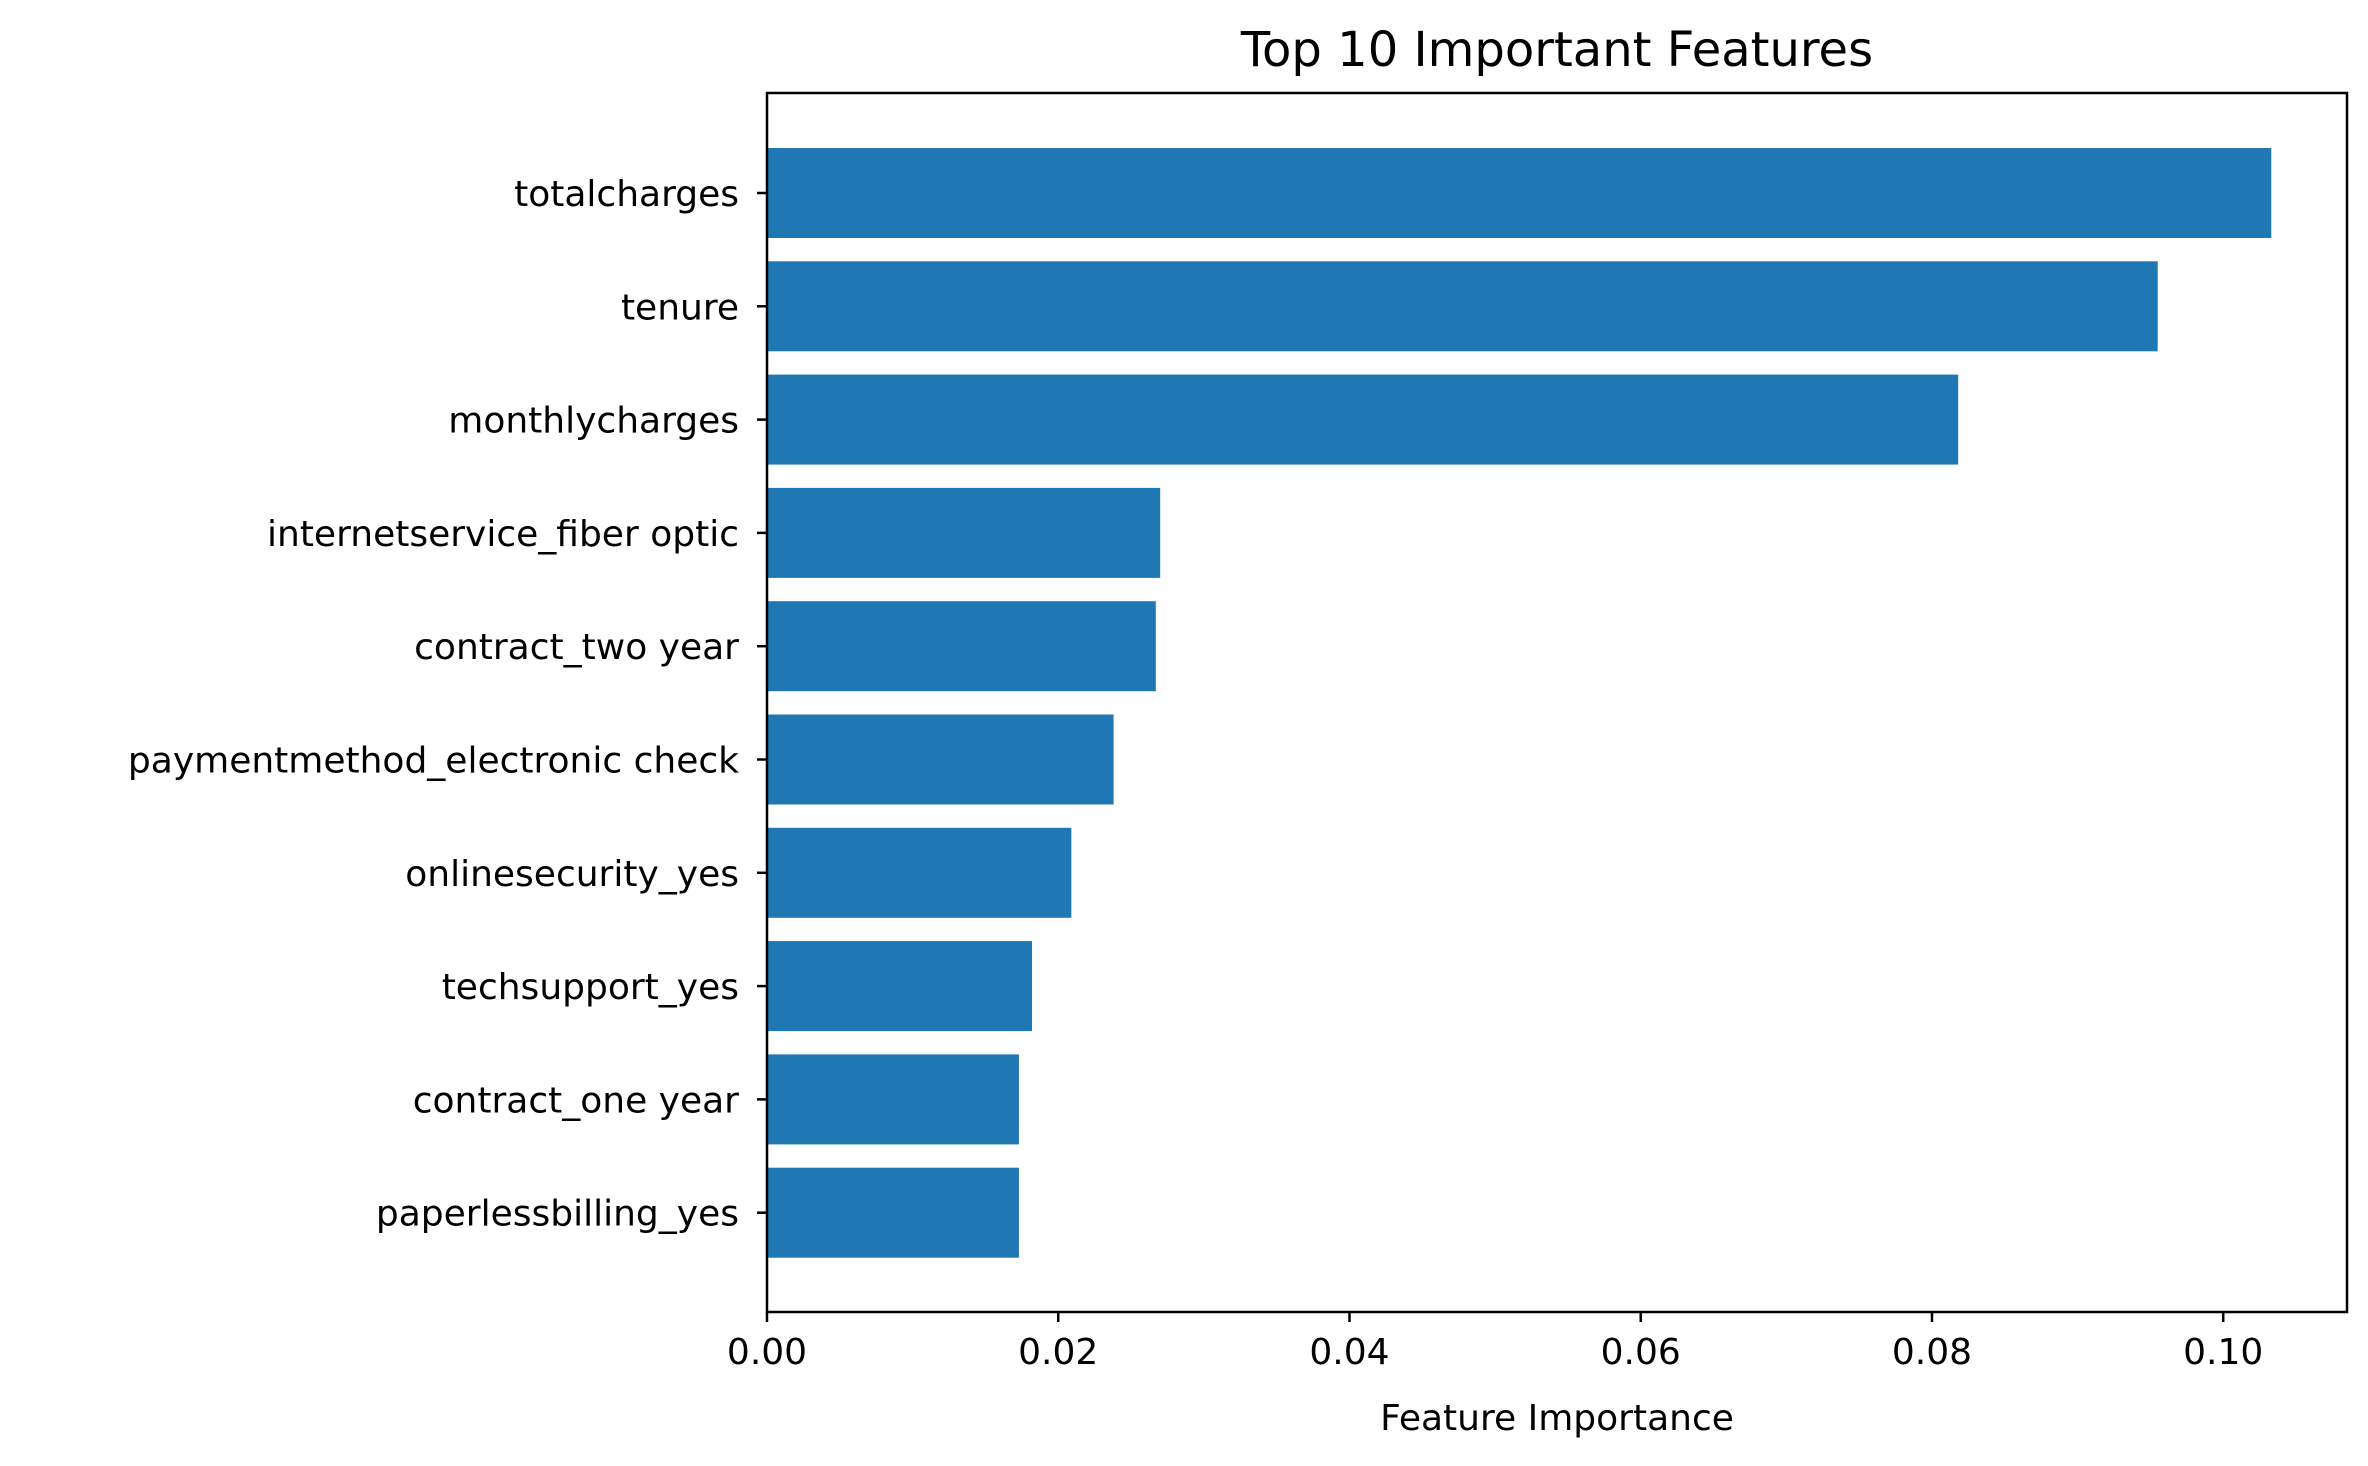 The image size is (2368, 1466). Describe the element at coordinates (767, 1352) in the screenshot. I see `x-tick-label: 0.00` at that location.